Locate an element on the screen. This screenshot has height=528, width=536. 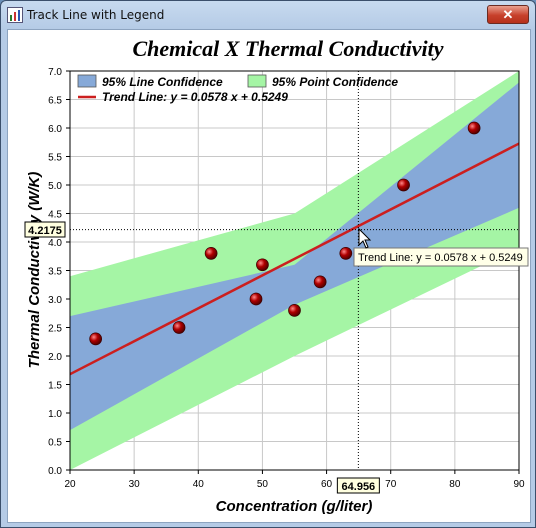
track-x-value: 64.956 is located at coordinates (359, 487).